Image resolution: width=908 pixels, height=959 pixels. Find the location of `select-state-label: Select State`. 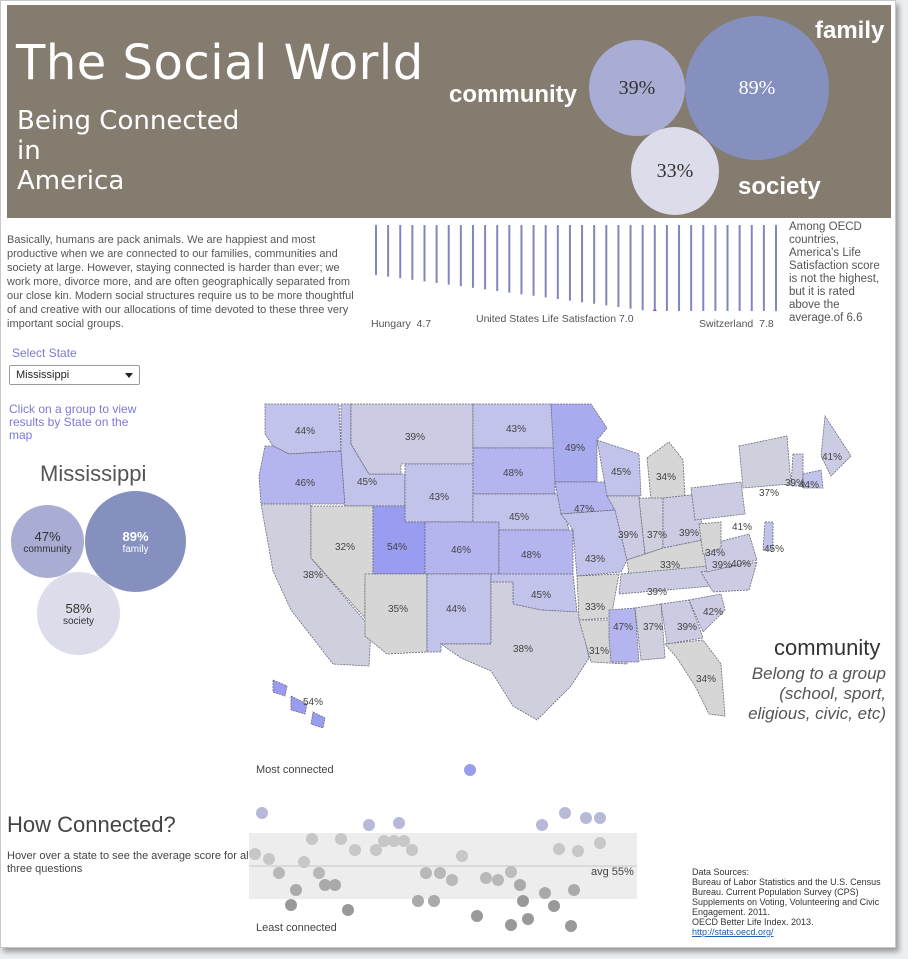

select-state-label: Select State is located at coordinates (44, 353).